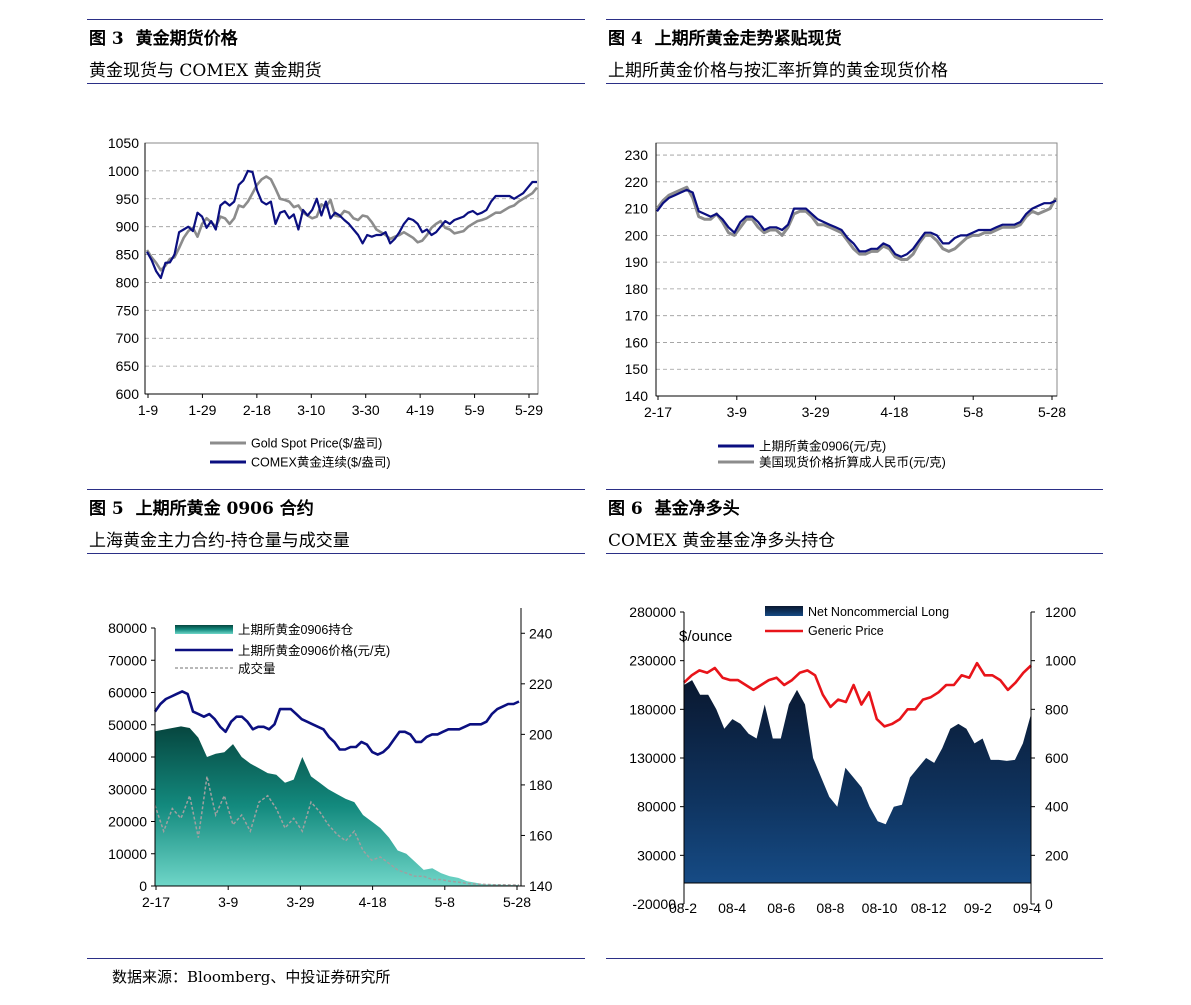  Describe the element at coordinates (894, 412) in the screenshot. I see `chart2-x-tick-label: 4-18` at that location.